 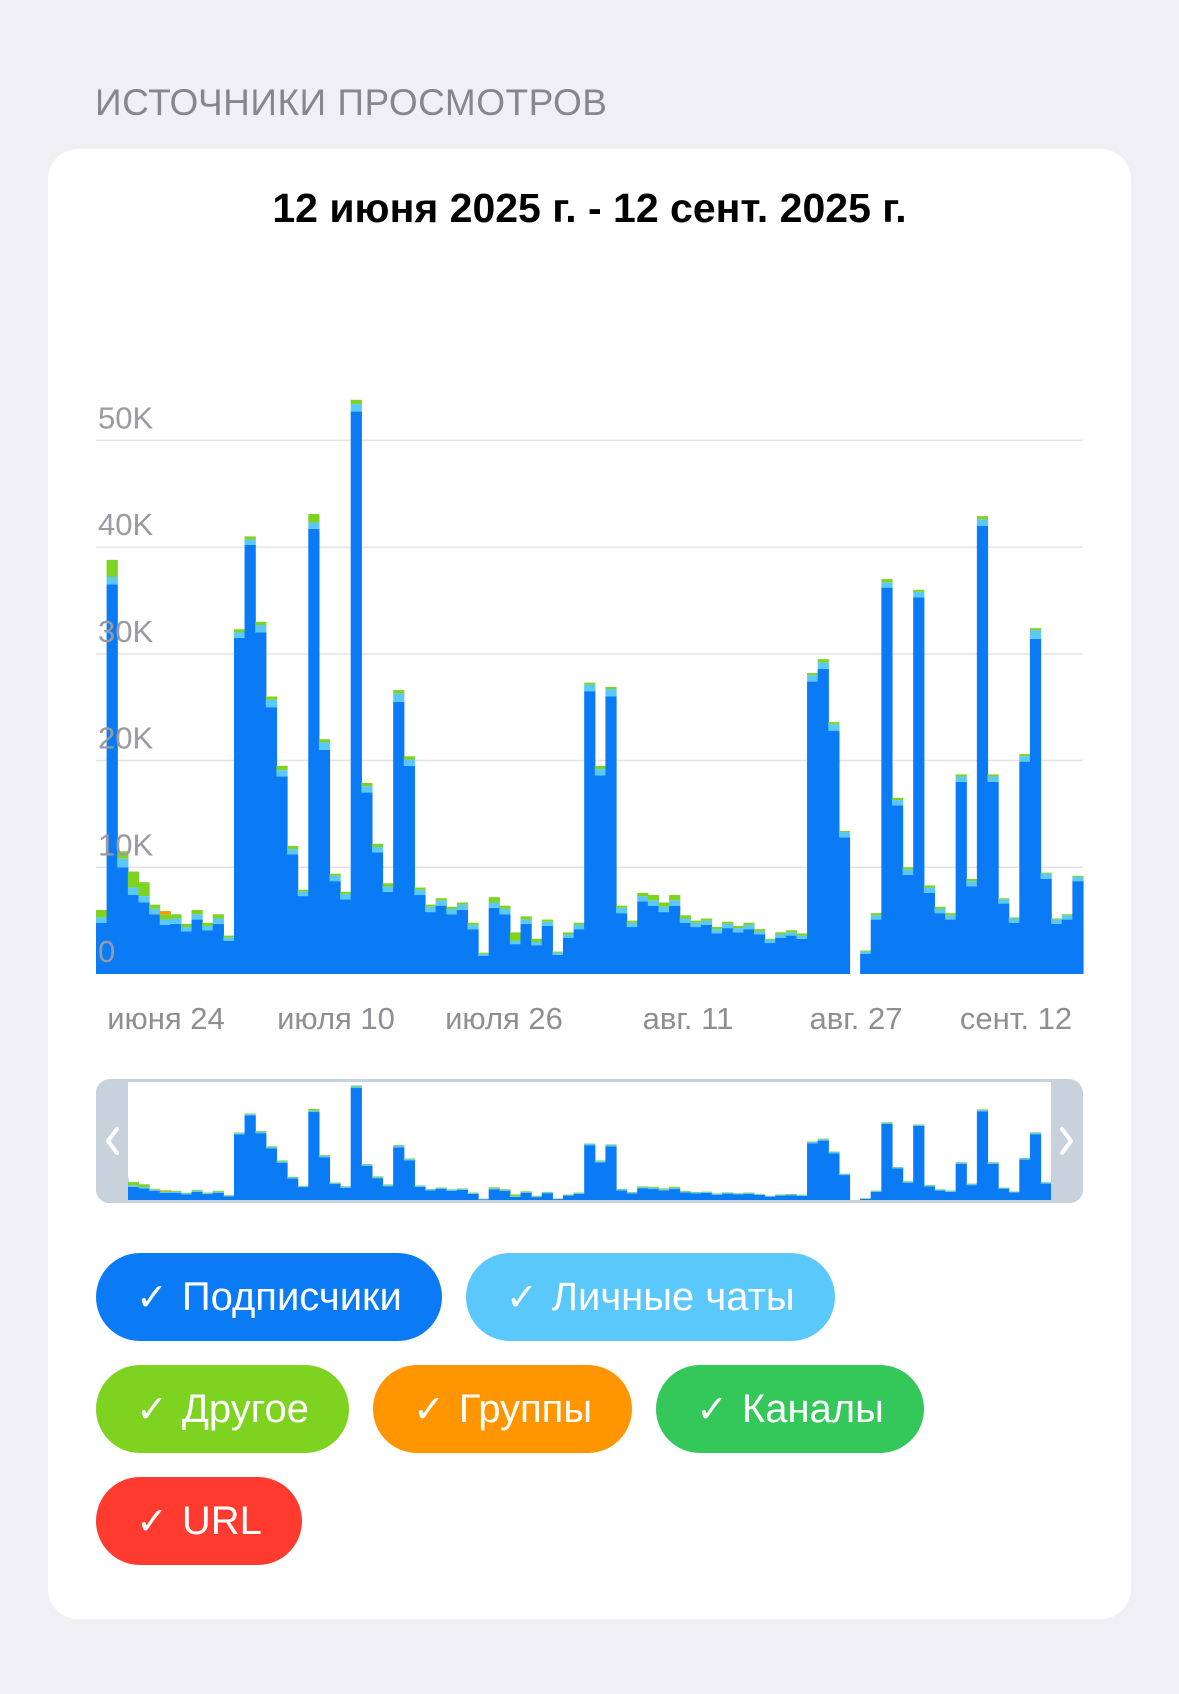 What do you see at coordinates (712, 1409) in the screenshot?
I see `checkmark-icon: ✓` at bounding box center [712, 1409].